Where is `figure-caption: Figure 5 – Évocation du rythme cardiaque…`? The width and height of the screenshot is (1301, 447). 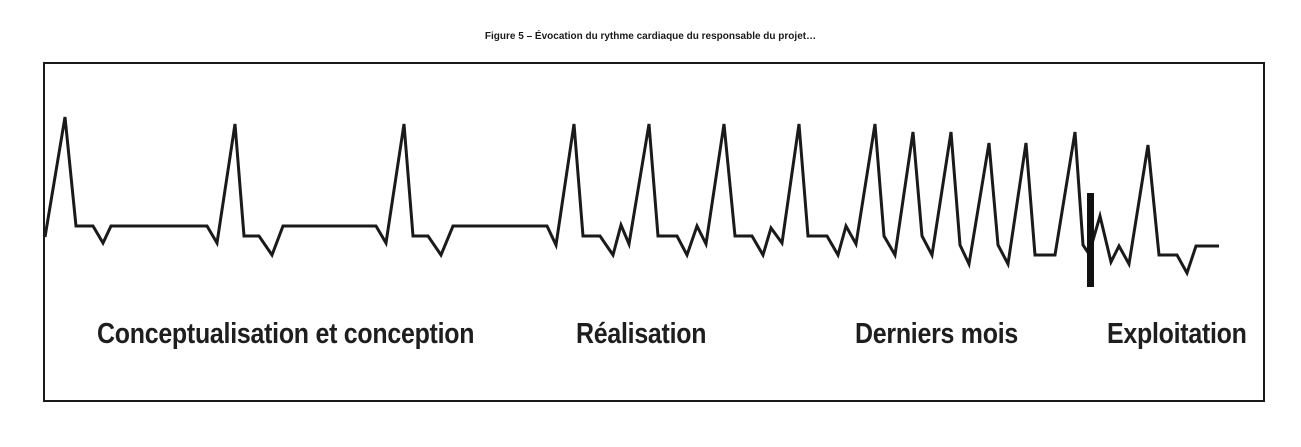
figure-caption: Figure 5 – Évocation du rythme cardiaque… is located at coordinates (650, 36).